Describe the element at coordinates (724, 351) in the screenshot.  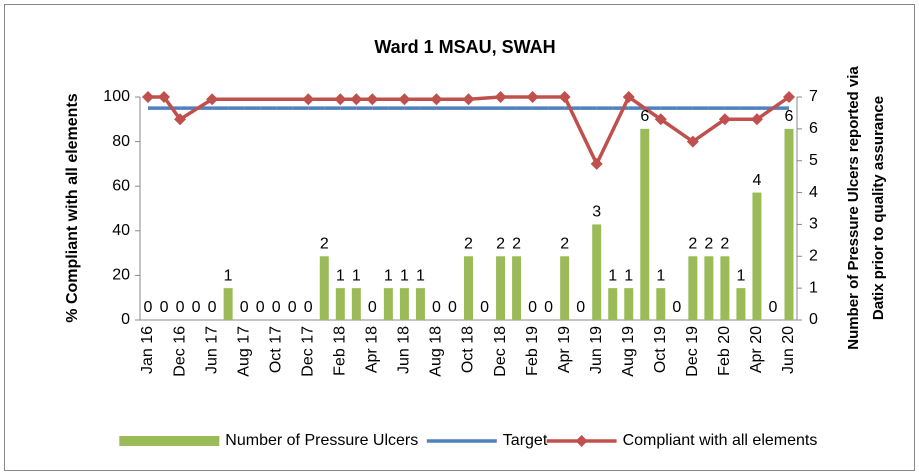
I see `x-tick-label: Feb 20` at that location.